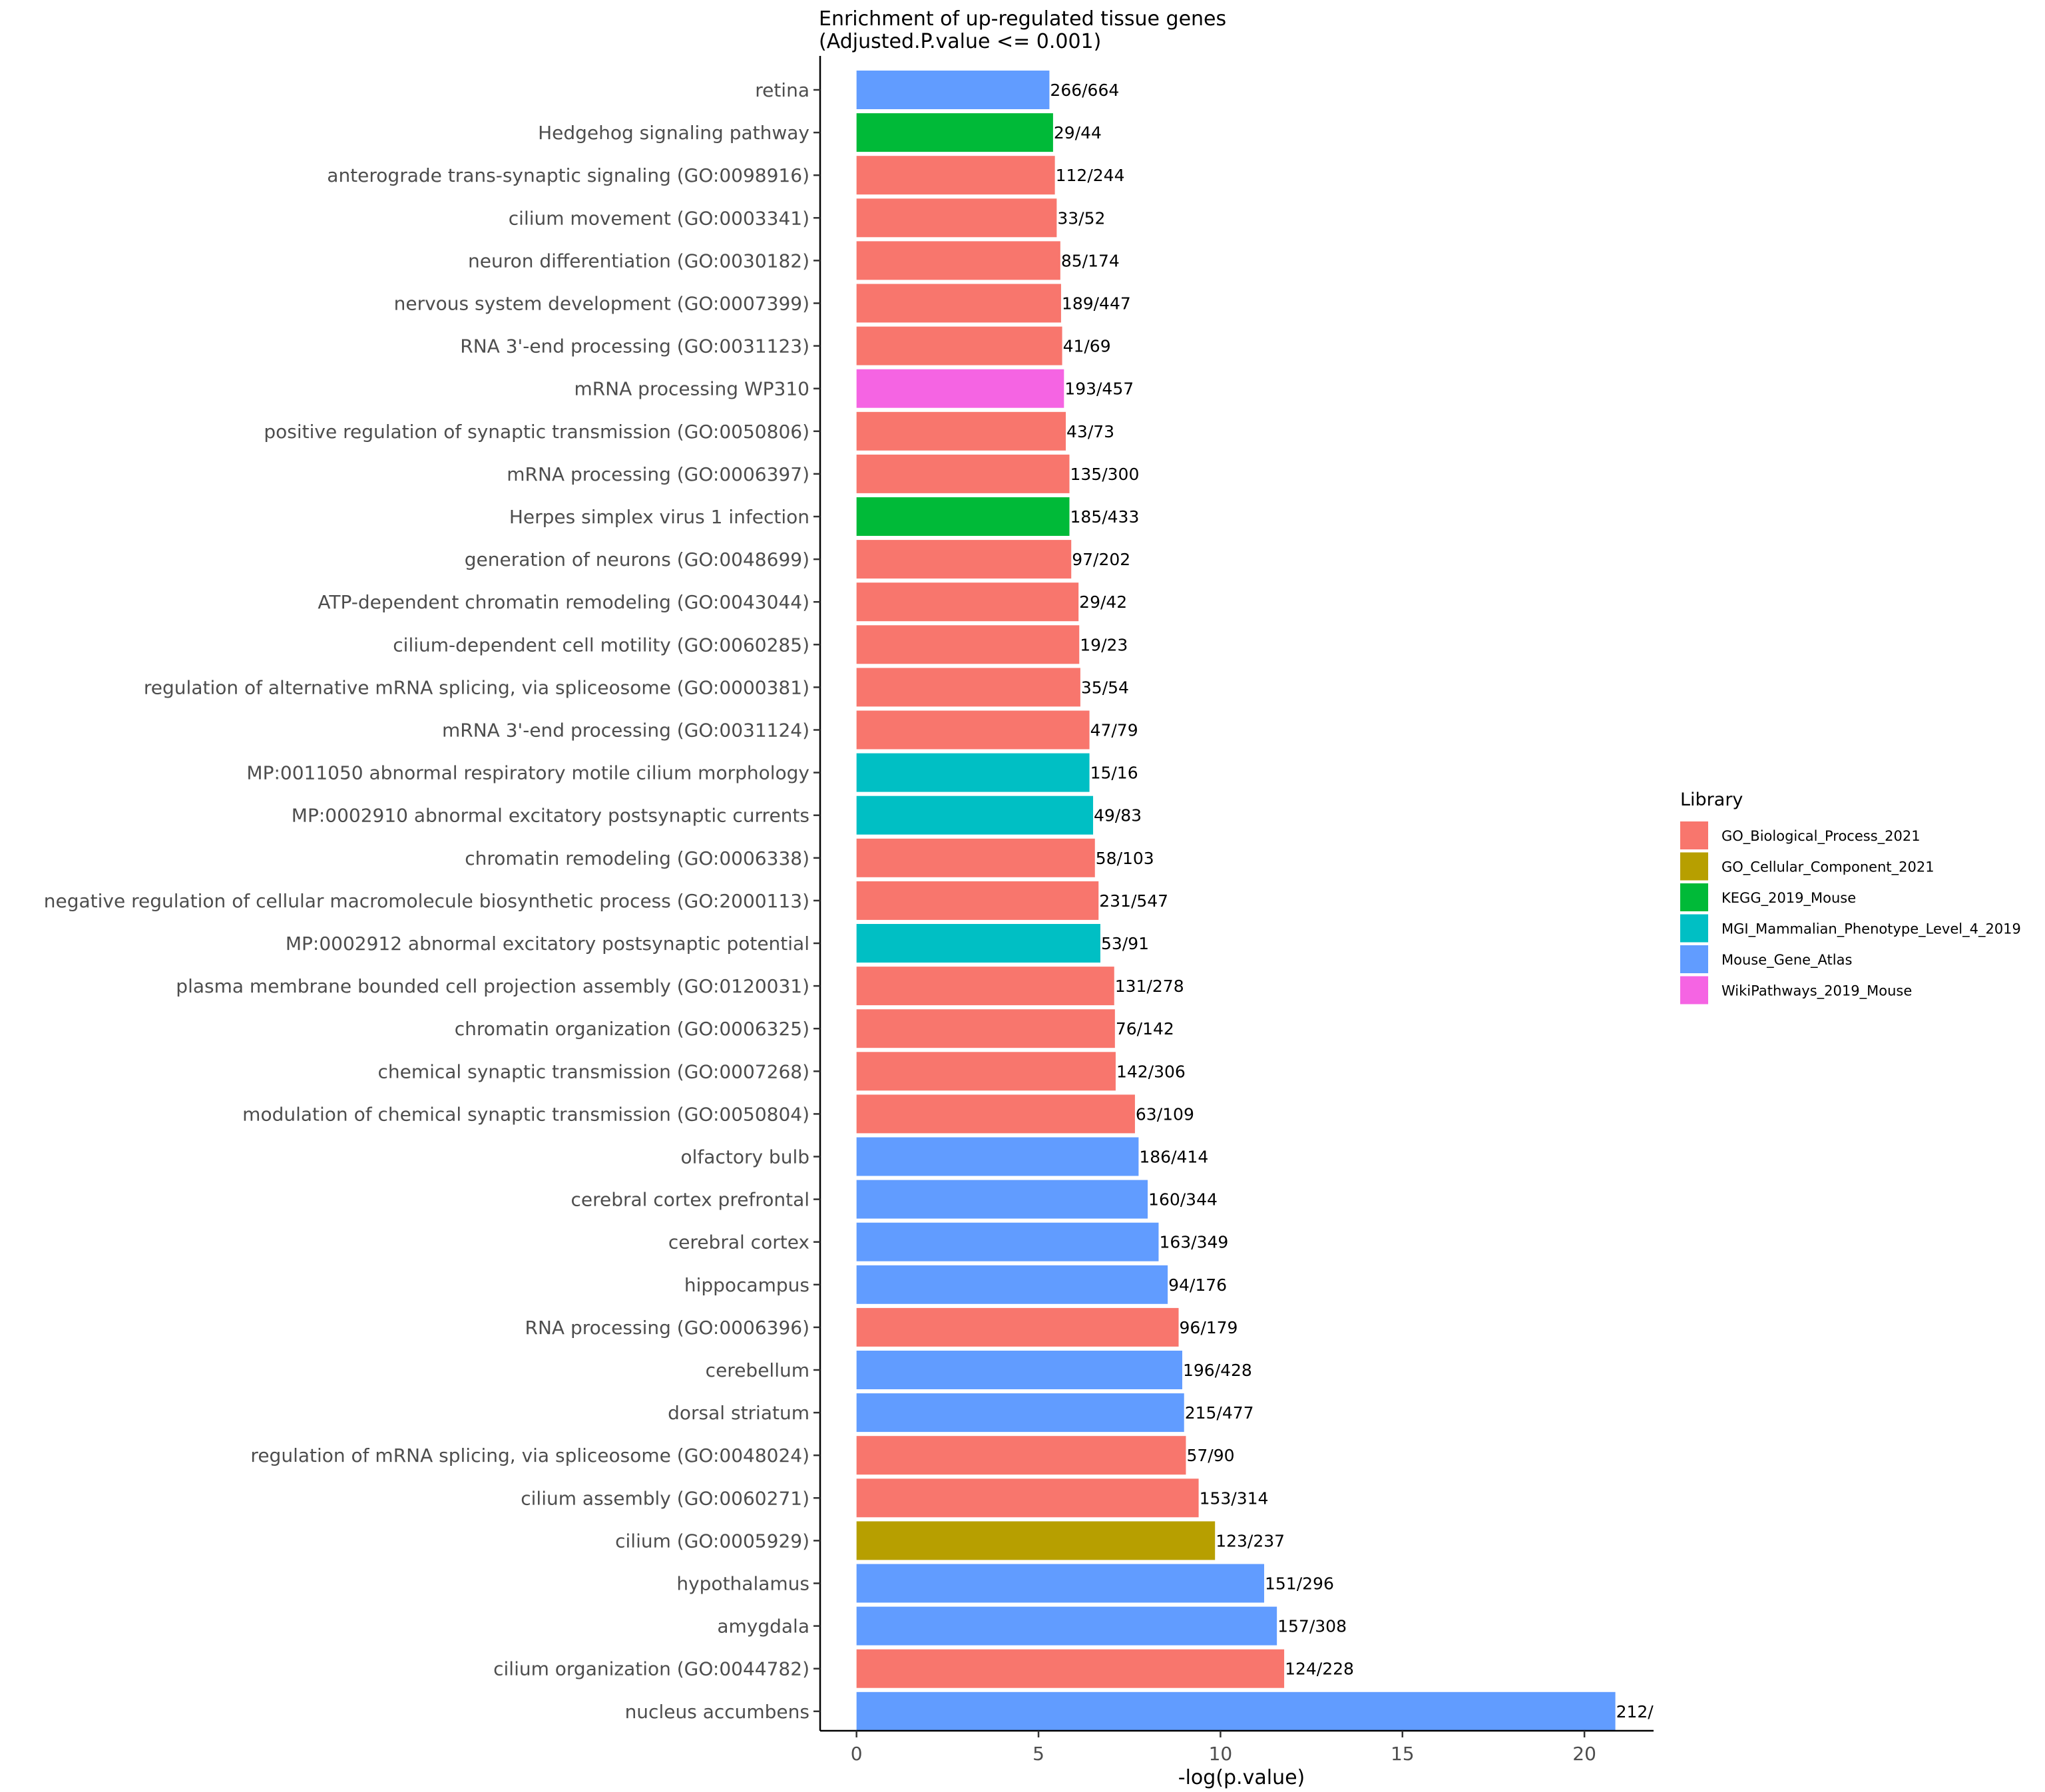  What do you see at coordinates (673, 133) in the screenshot?
I see `category-label: Hedgehog signaling pathway` at bounding box center [673, 133].